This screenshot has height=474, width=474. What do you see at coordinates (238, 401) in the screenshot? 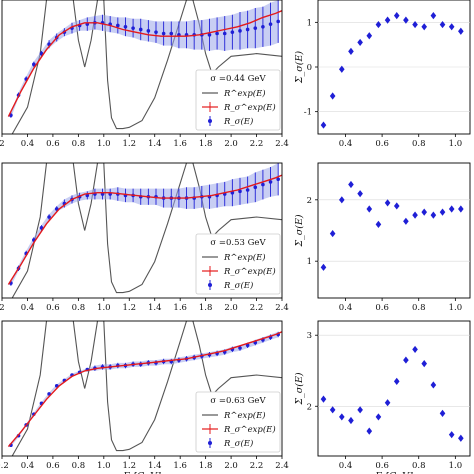
I see `panel-3-legend-sigma: σ =0.63 GeV` at bounding box center [238, 401].